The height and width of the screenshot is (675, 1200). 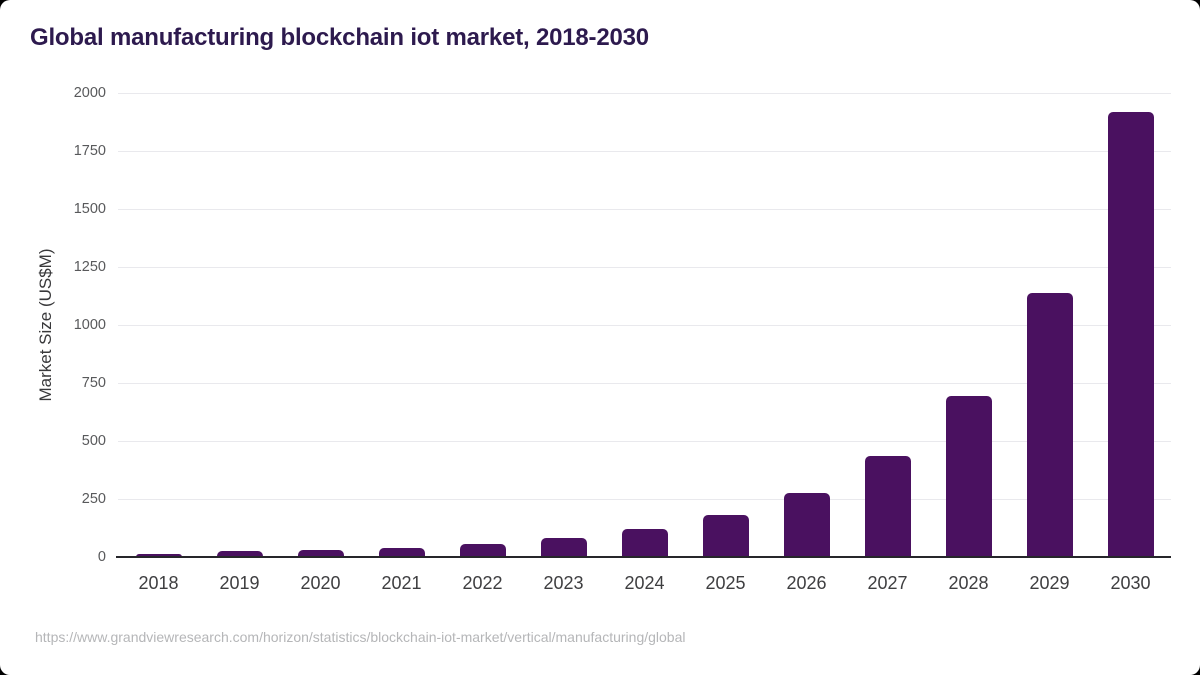 I want to click on bar-2019, so click(x=239, y=553).